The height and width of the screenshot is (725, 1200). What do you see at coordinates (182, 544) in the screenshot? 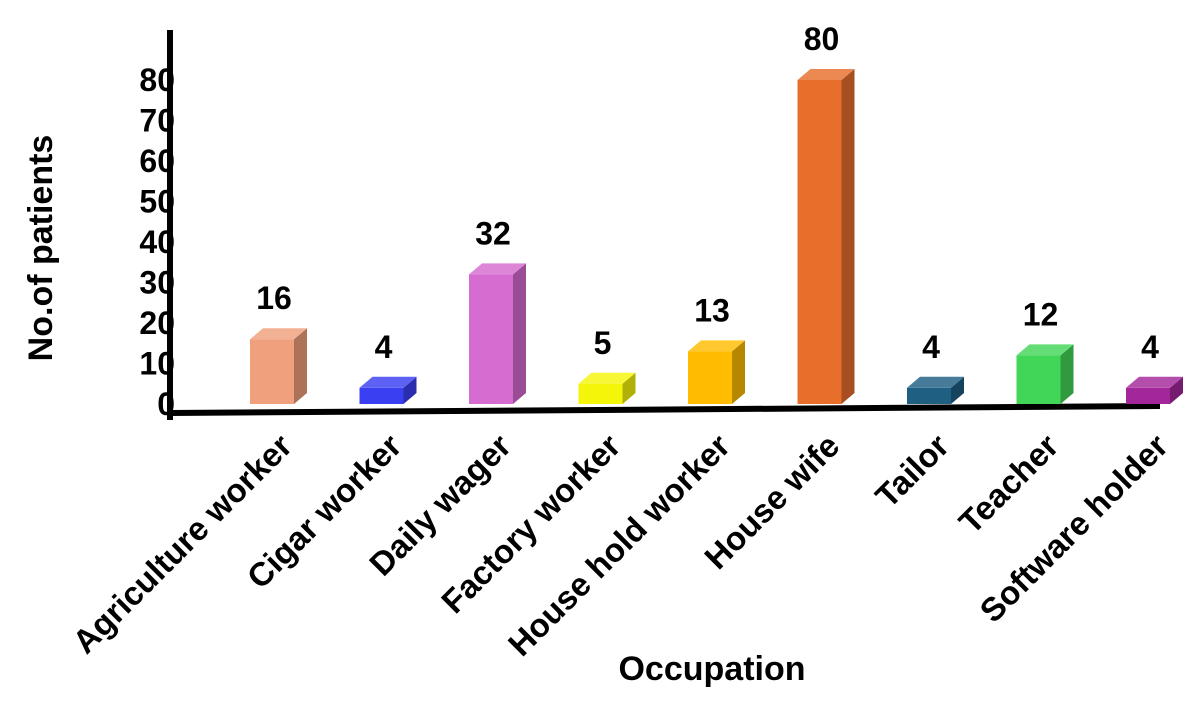
I see `x-tick-label: Agriculture worker` at bounding box center [182, 544].